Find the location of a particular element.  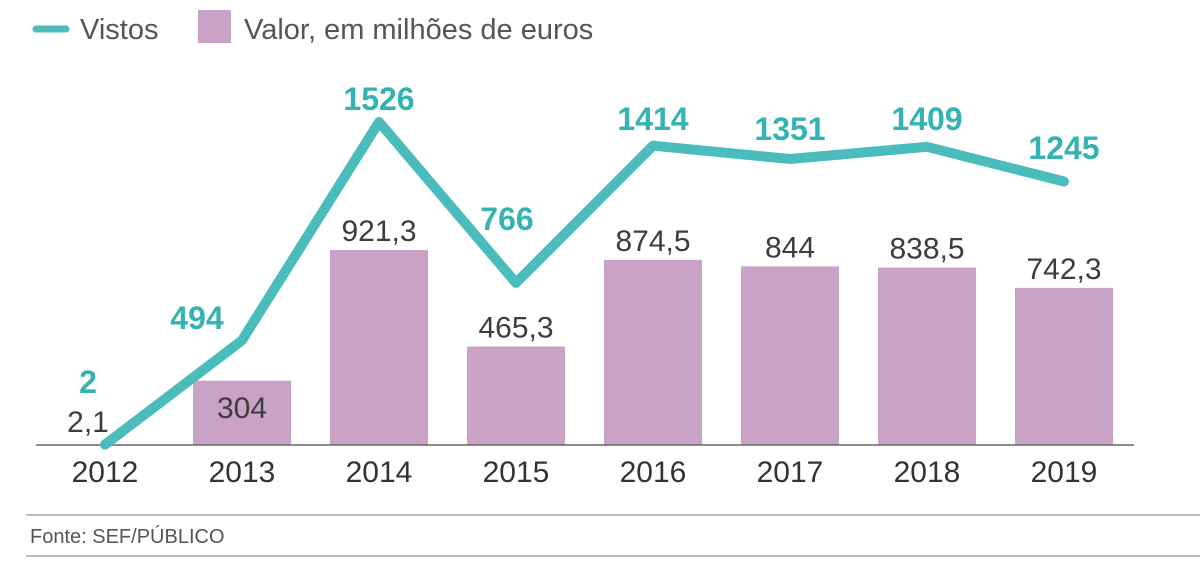

x-tick-2019: 2019 is located at coordinates (1064, 472).